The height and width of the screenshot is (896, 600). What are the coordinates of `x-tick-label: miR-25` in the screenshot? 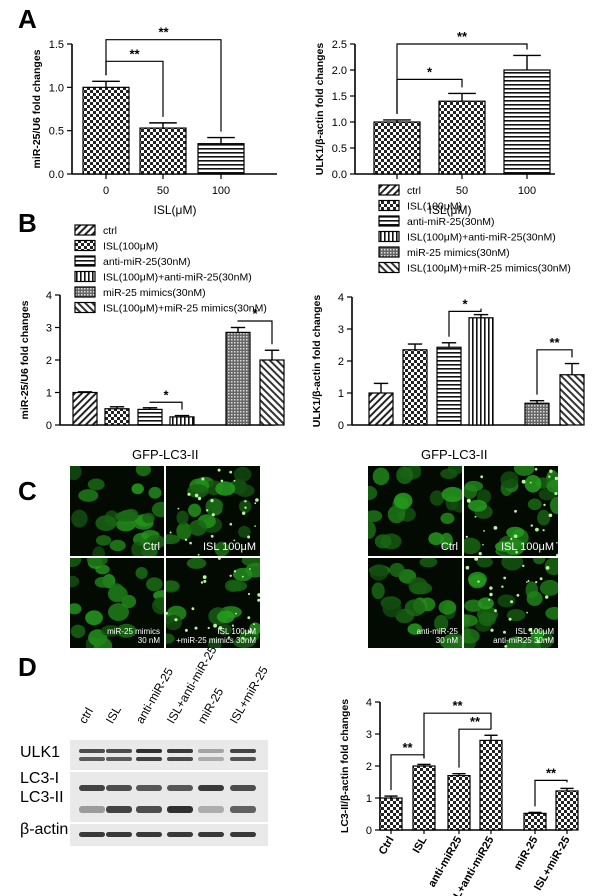 It's located at (526, 854).